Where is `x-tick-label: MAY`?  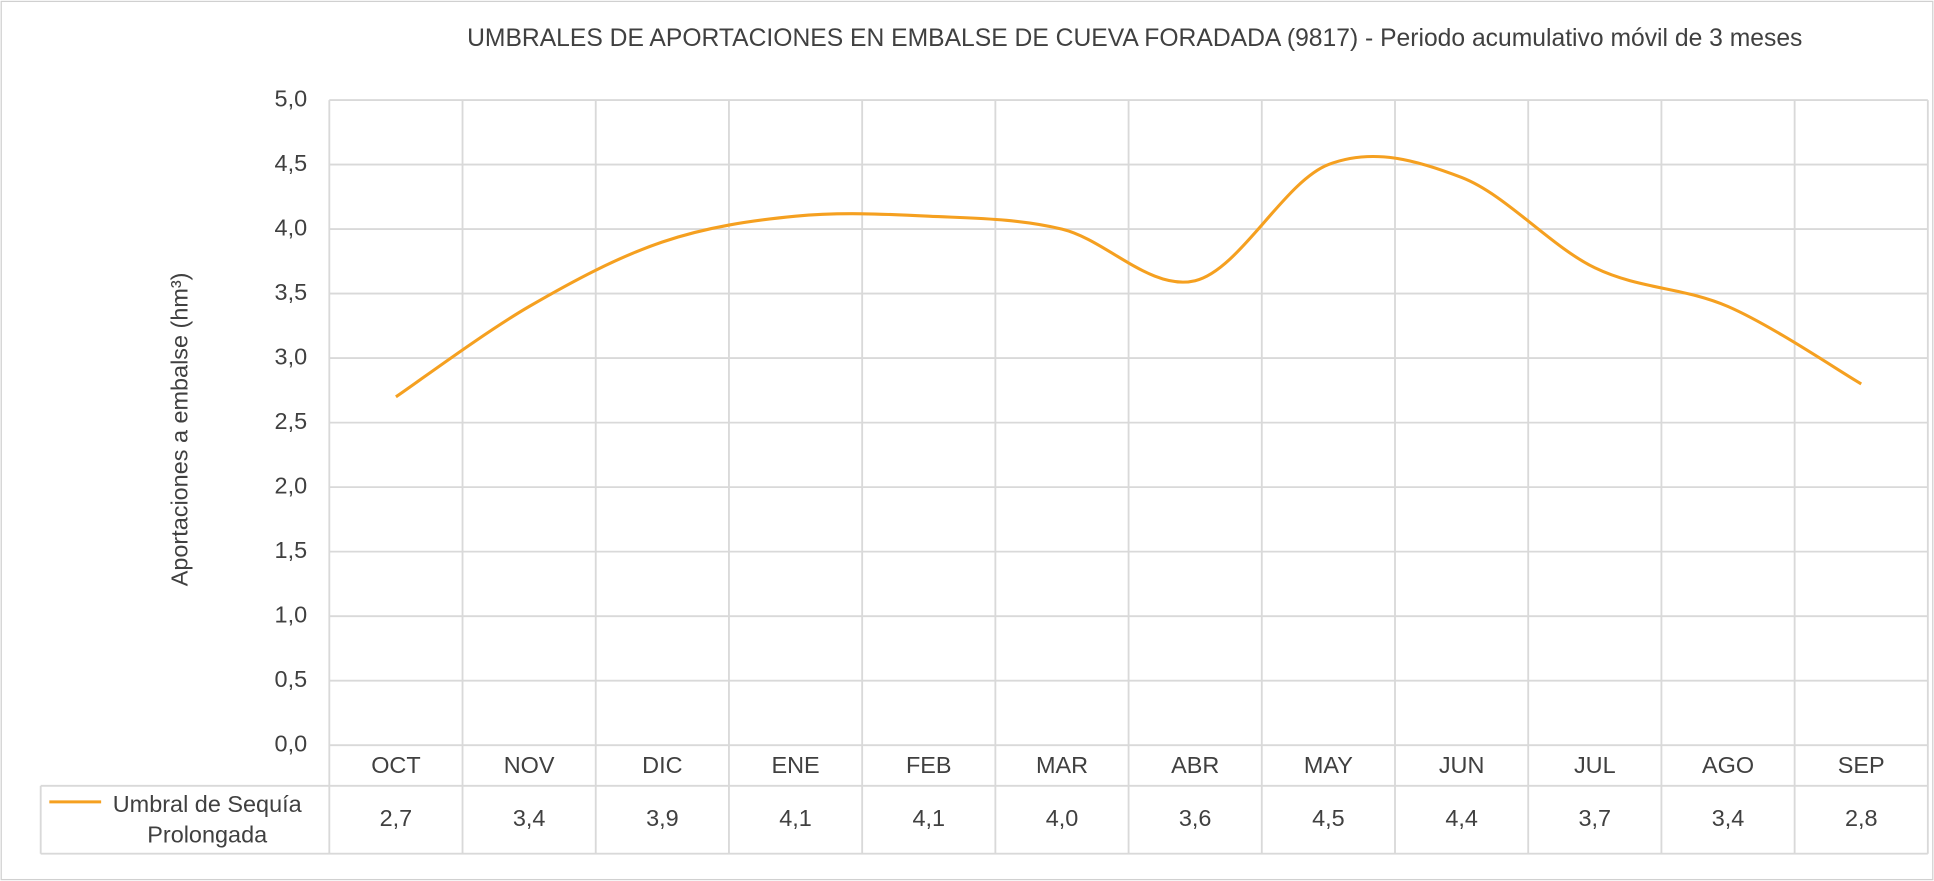
x-tick-label: MAY is located at coordinates (1328, 765).